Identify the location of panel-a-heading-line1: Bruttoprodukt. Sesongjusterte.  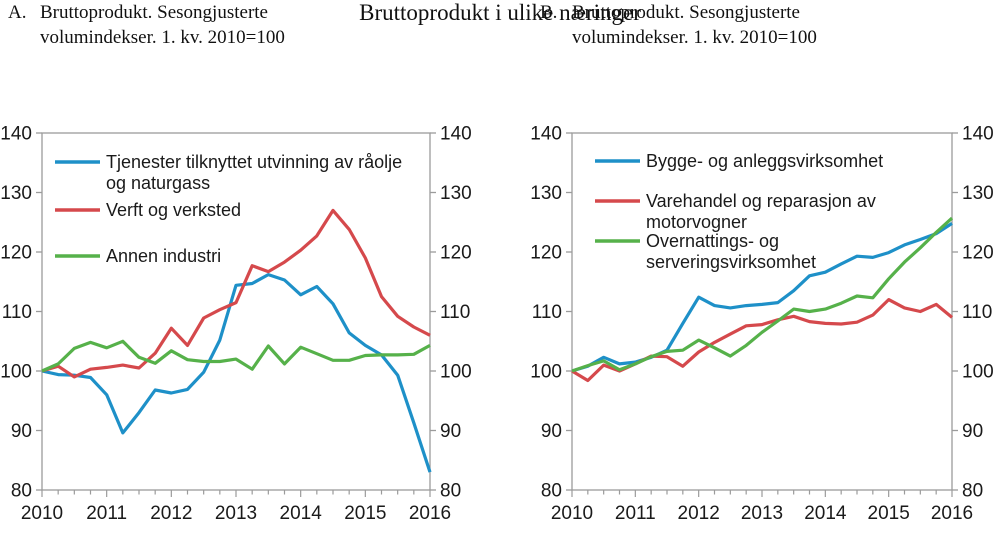
(154, 12).